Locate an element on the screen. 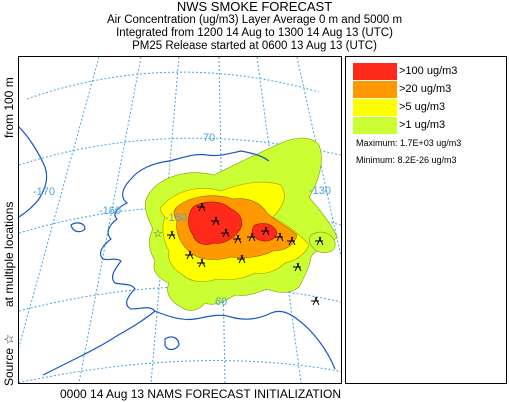 Image resolution: width=509 pixels, height=402 pixels. lat-label-70: 70 is located at coordinates (209, 138).